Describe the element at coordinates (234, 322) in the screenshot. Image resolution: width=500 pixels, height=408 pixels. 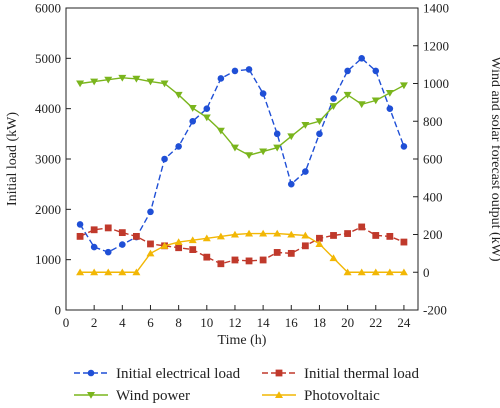
I see `x-tick-label: 12` at that location.